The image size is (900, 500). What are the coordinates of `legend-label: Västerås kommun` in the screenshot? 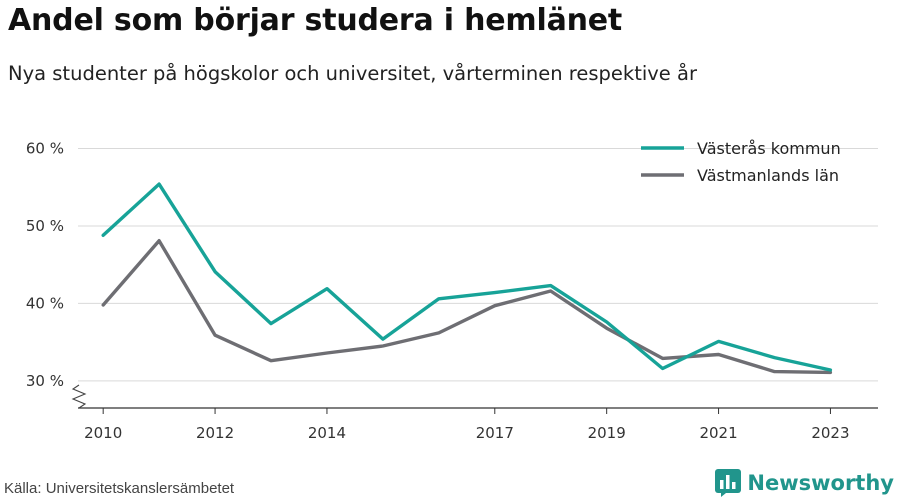 It's located at (769, 148).